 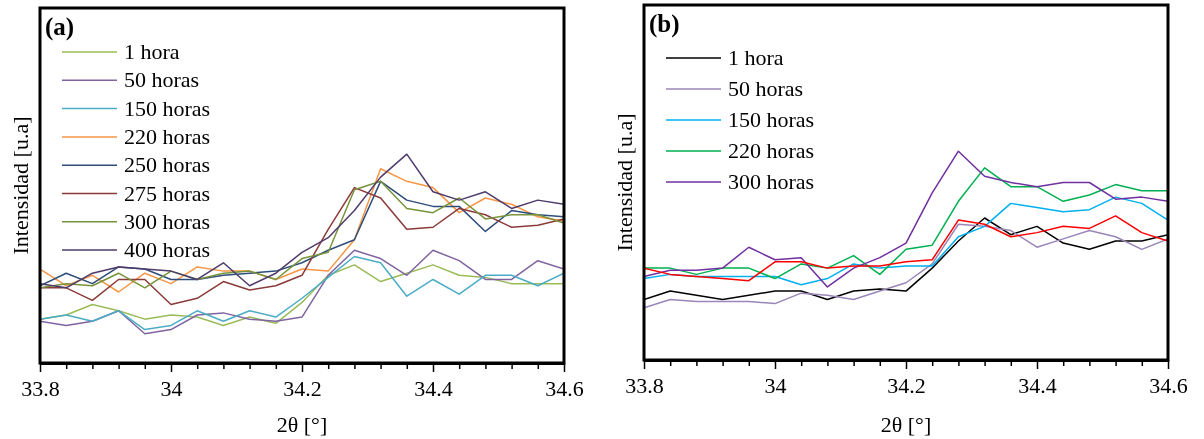 What do you see at coordinates (167, 250) in the screenshot?
I see `legend-label: 400 horas` at bounding box center [167, 250].